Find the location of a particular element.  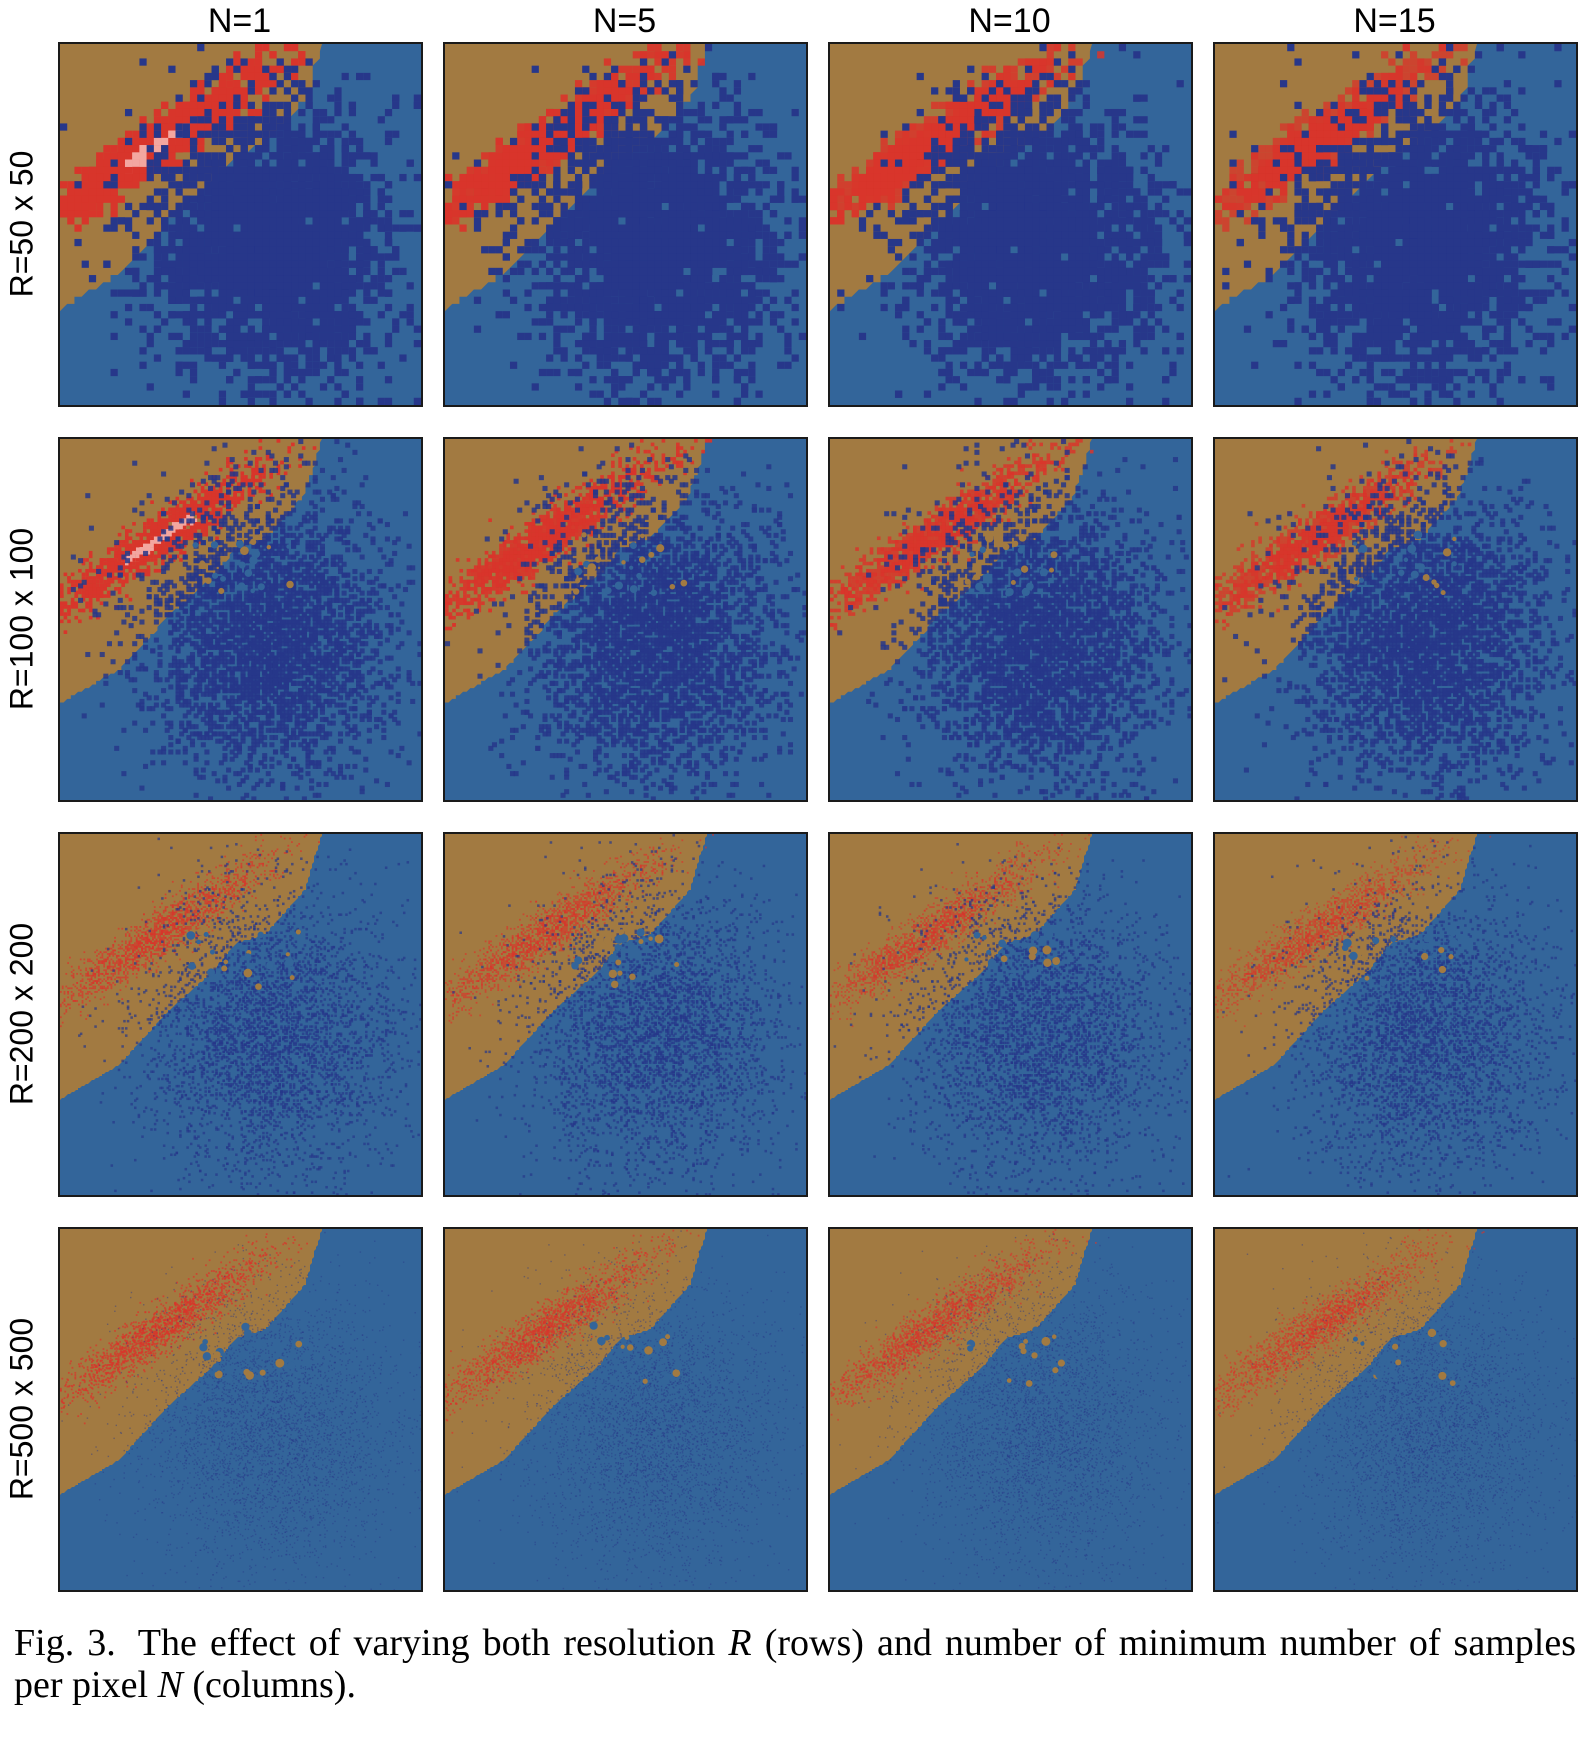

column-label-n1: N=1 is located at coordinates (239, 20).